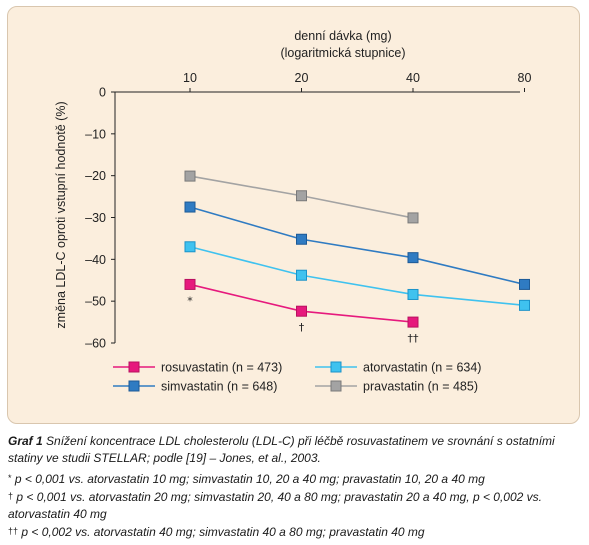 The height and width of the screenshot is (545, 589). Describe the element at coordinates (342, 53) in the screenshot. I see `x-axis-title-line2: (logaritmická stupnice)` at that location.